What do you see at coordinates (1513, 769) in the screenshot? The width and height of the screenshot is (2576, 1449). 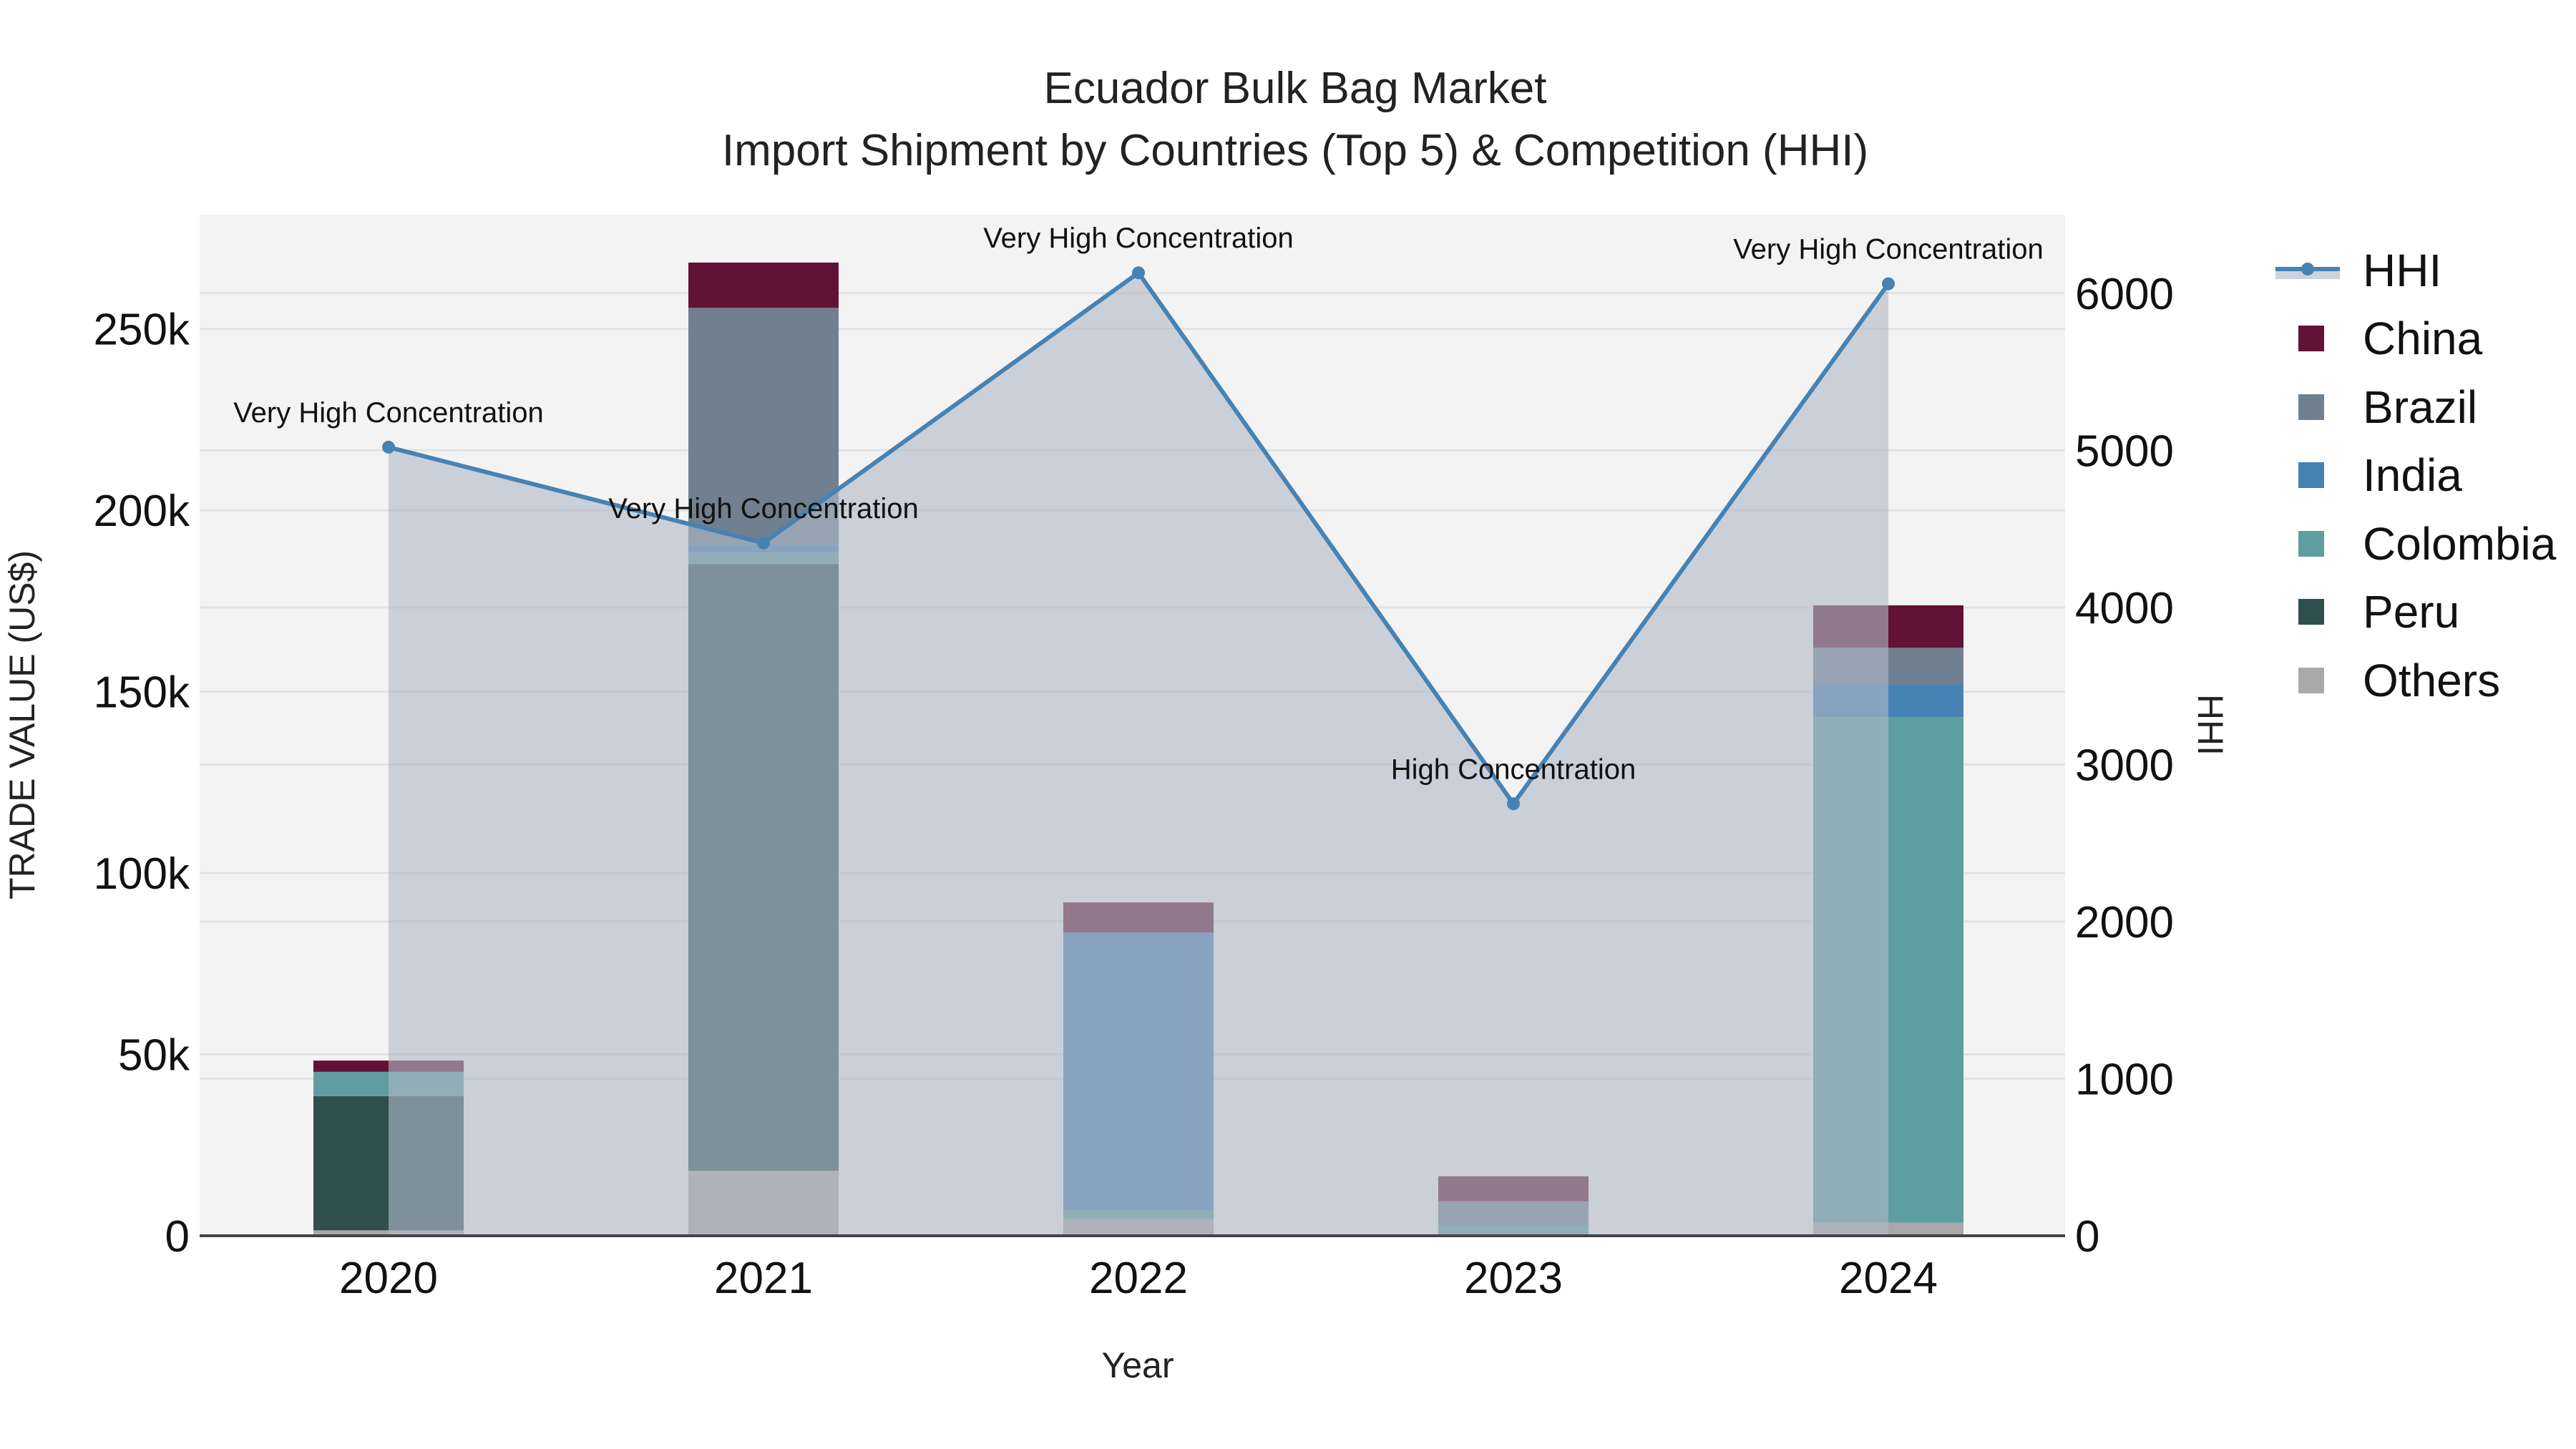 I see `hhi-annotation: High Concentration` at bounding box center [1513, 769].